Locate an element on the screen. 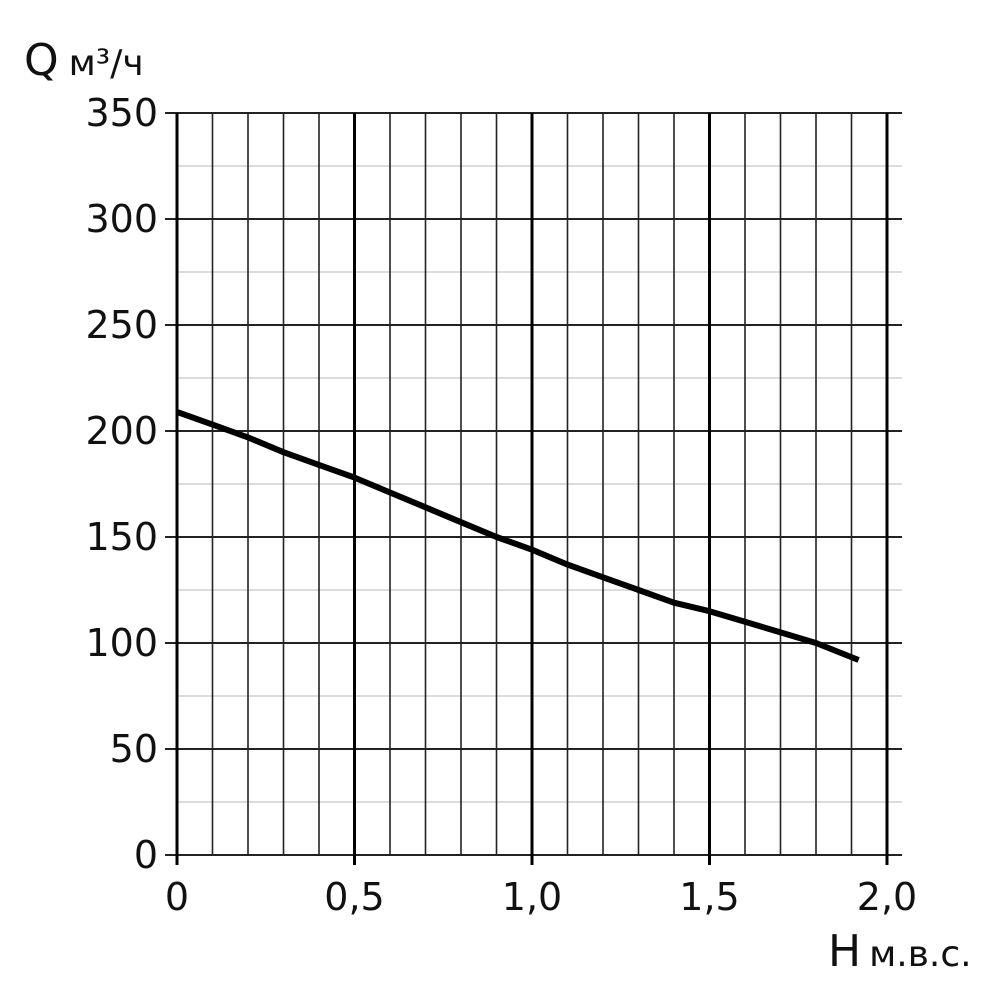 The image size is (1000, 1000). x-tick-labels: 0 0,5 1,0 1,5 2,0 is located at coordinates (541, 897).